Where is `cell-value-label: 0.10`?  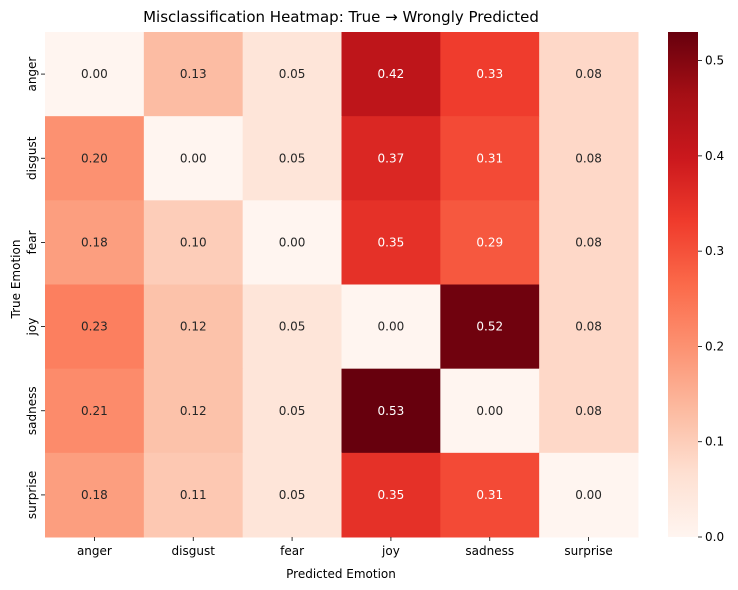
cell-value-label: 0.10 is located at coordinates (193, 242).